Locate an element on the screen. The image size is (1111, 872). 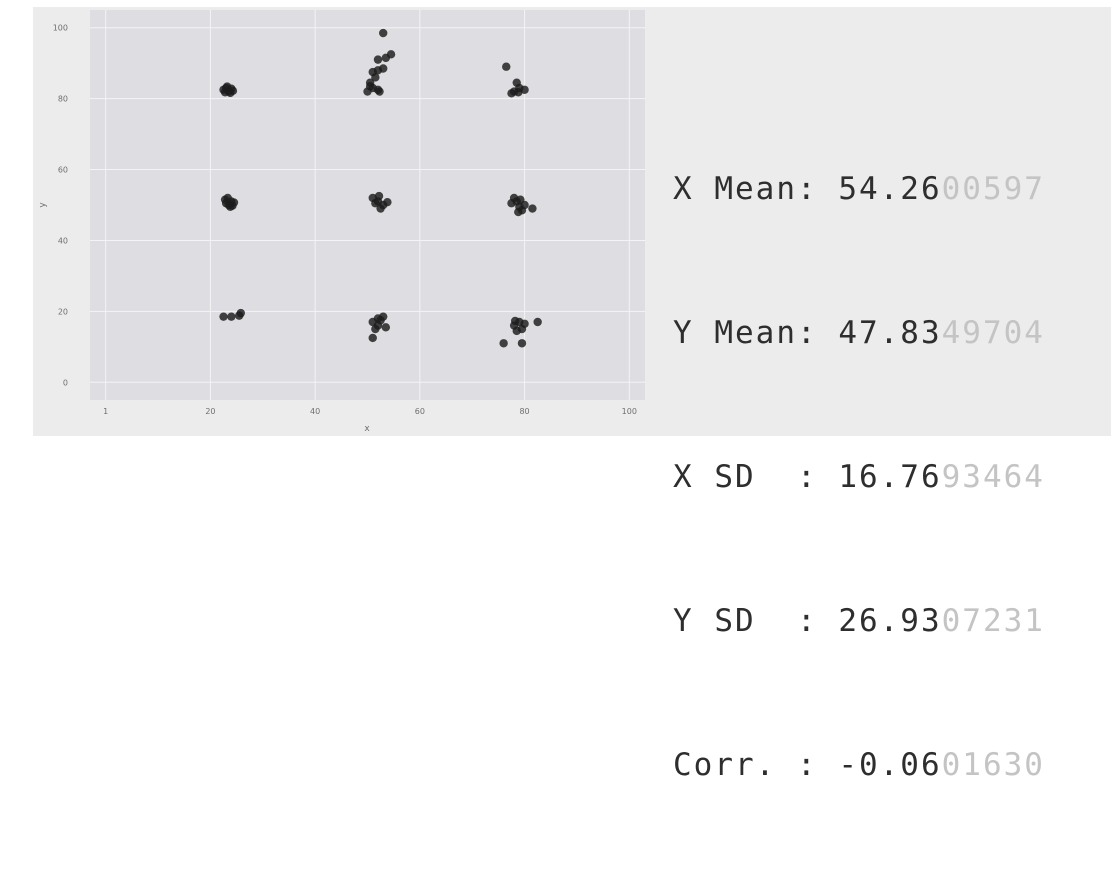
stat-label: X SD is located at coordinates (735, 477).